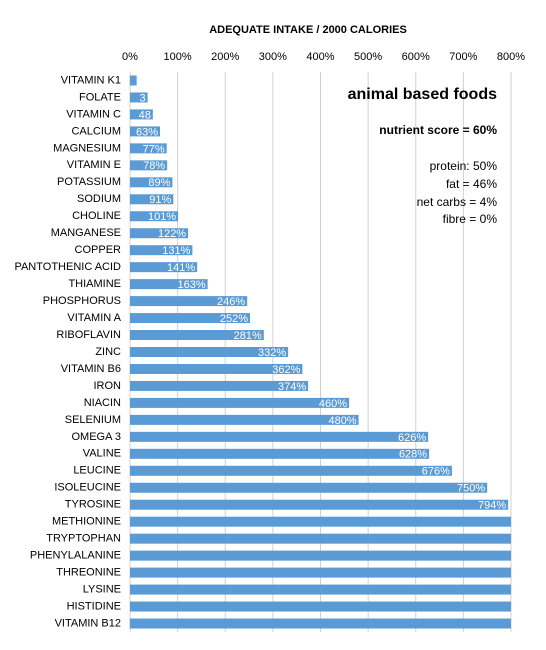 The width and height of the screenshot is (546, 650). Describe the element at coordinates (413, 455) in the screenshot. I see `value-label: 628%` at that location.